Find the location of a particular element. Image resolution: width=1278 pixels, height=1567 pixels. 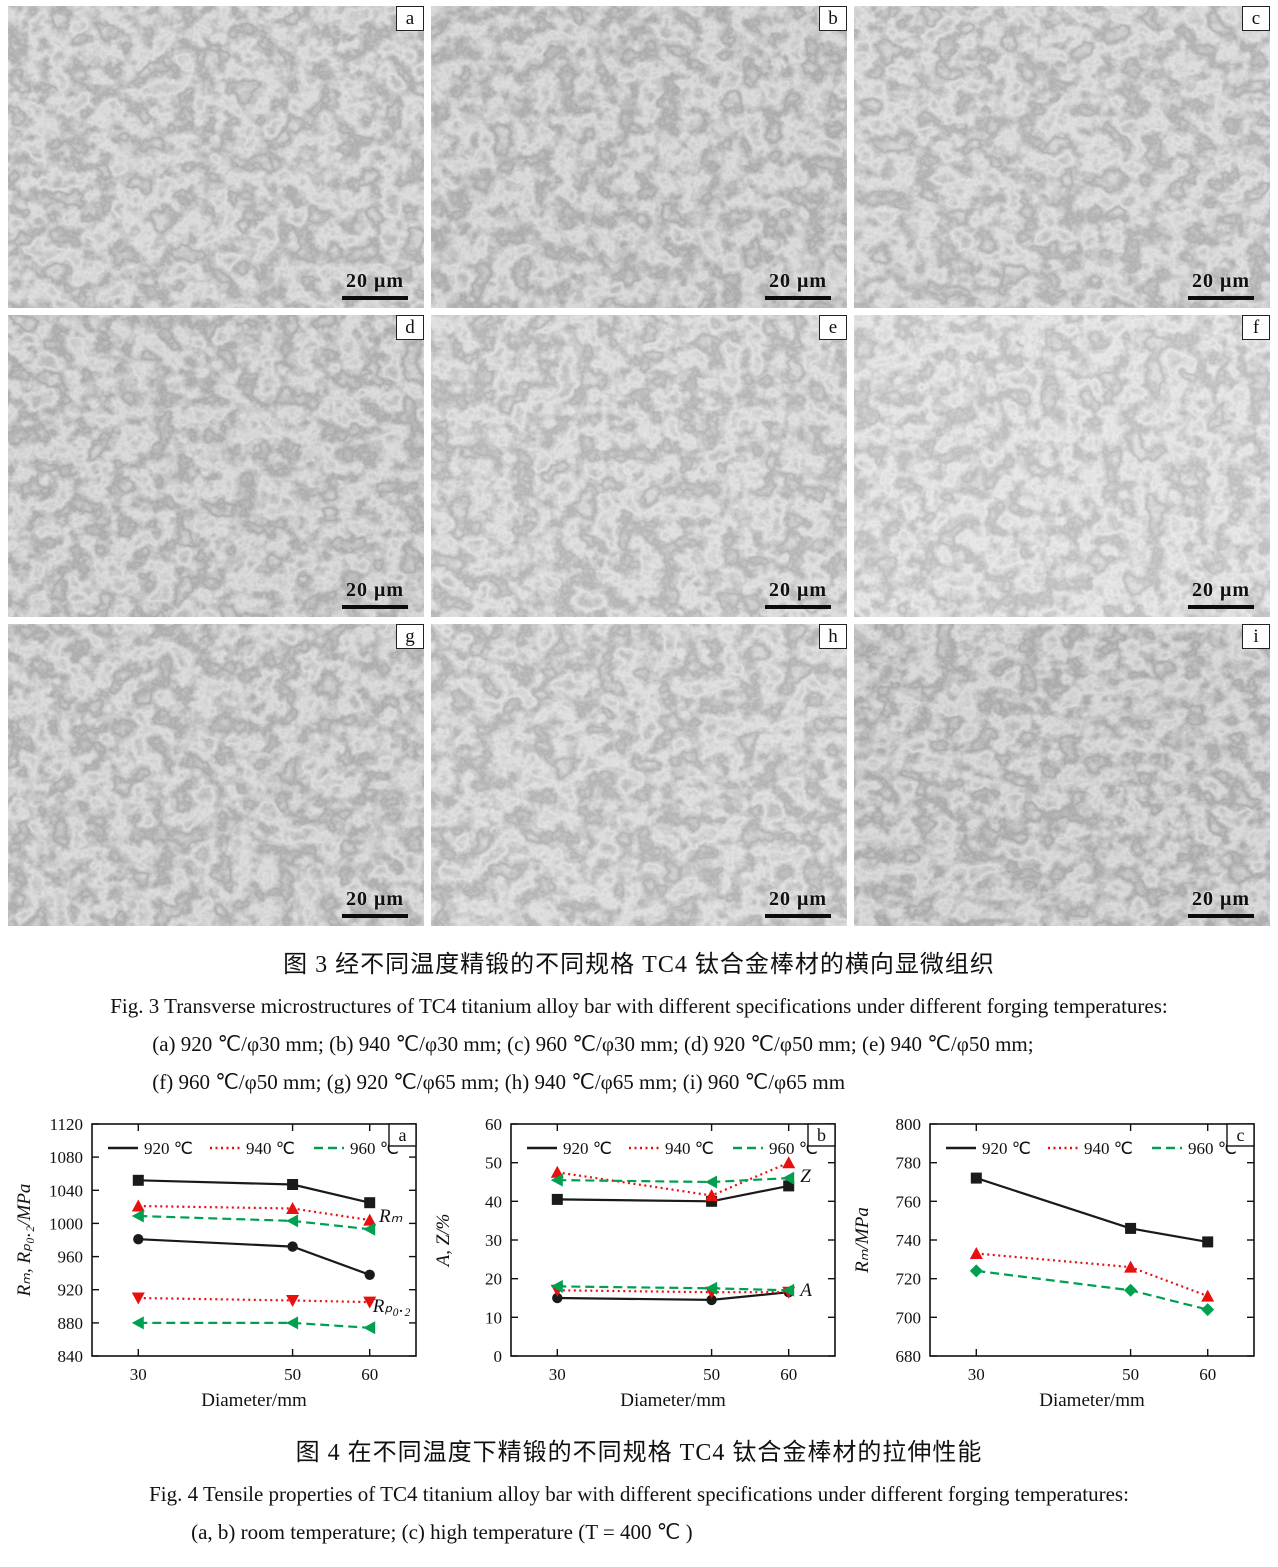

y-tick-label: 880 is located at coordinates (71, 1323).